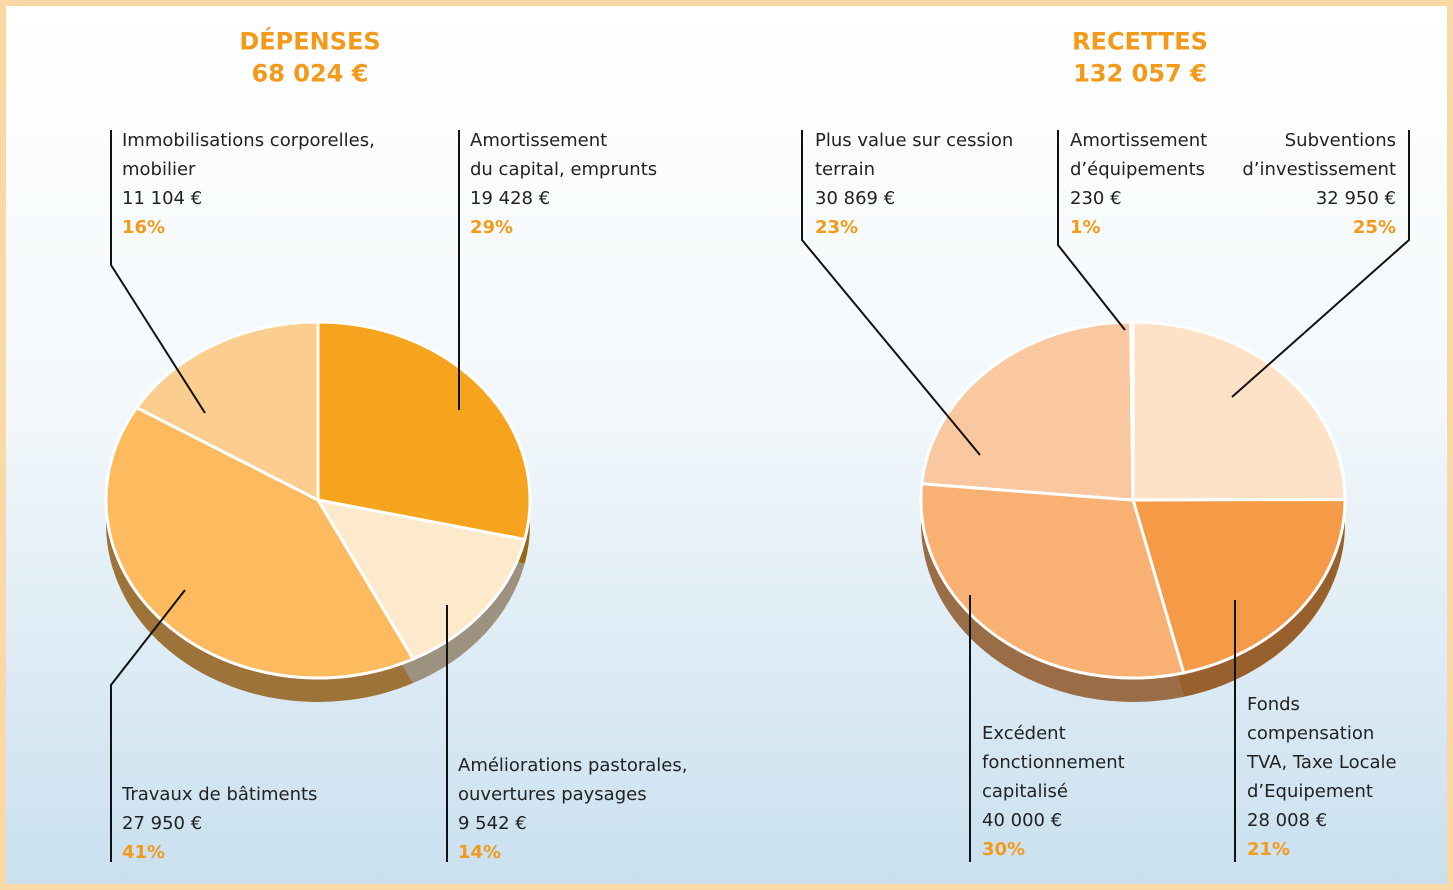  I want to click on slice-percent: 41%, so click(143, 852).